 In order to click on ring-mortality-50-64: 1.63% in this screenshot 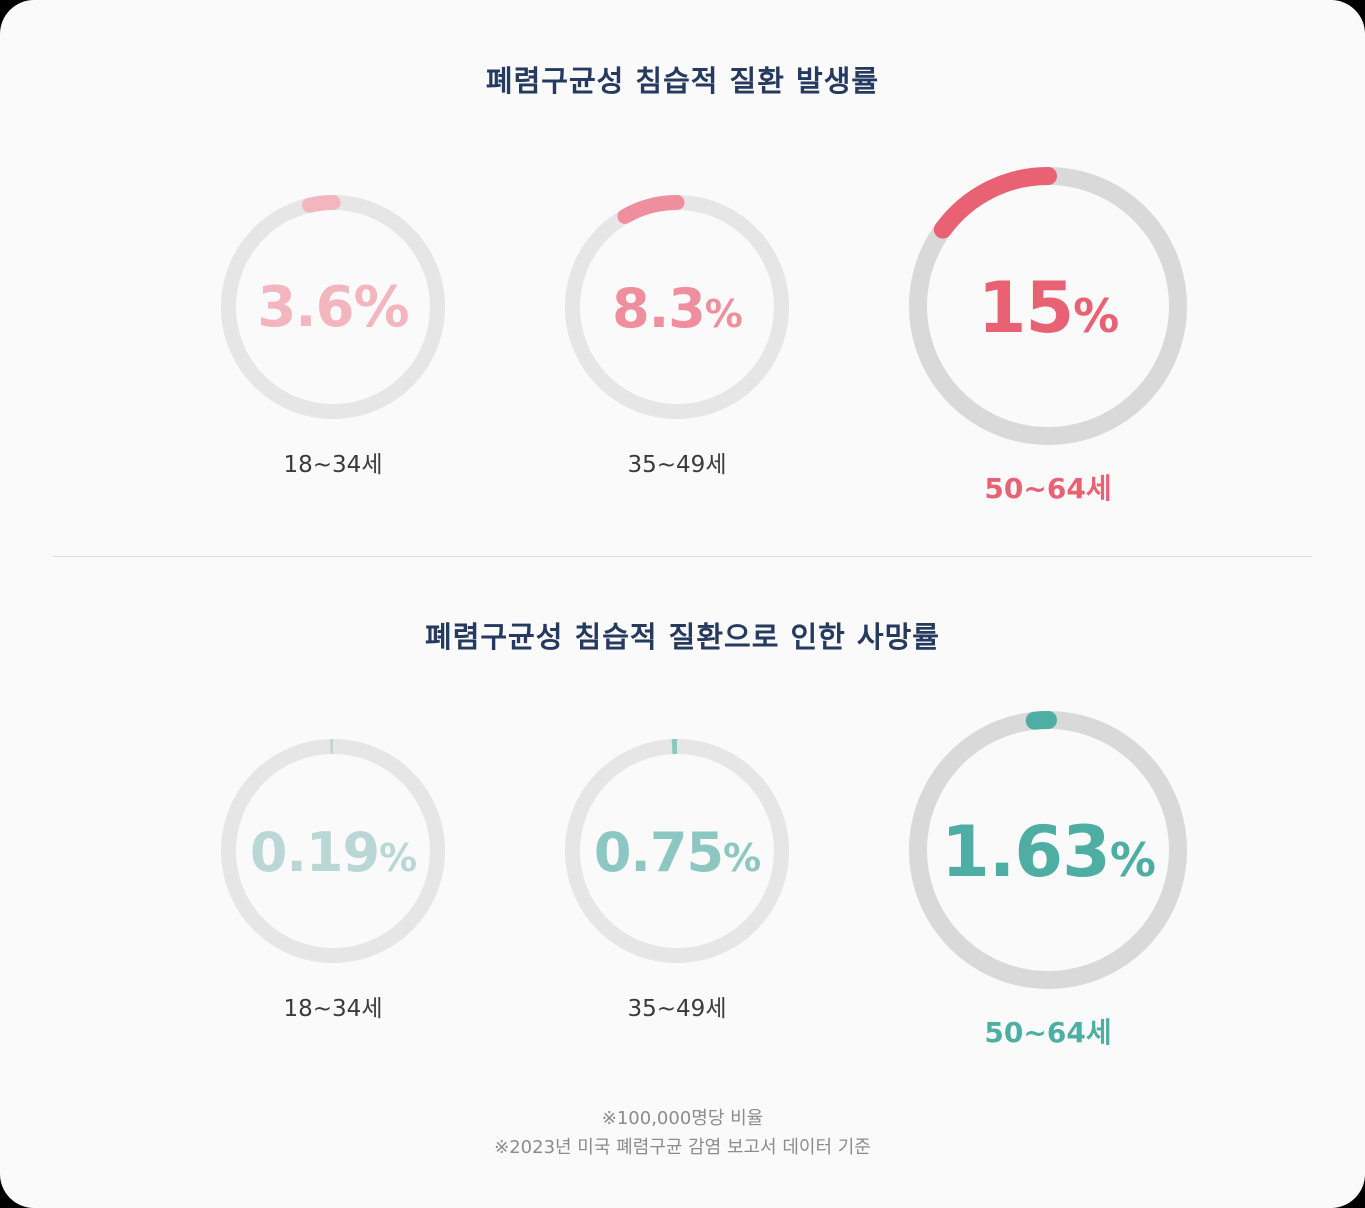, I will do `click(1048, 850)`.